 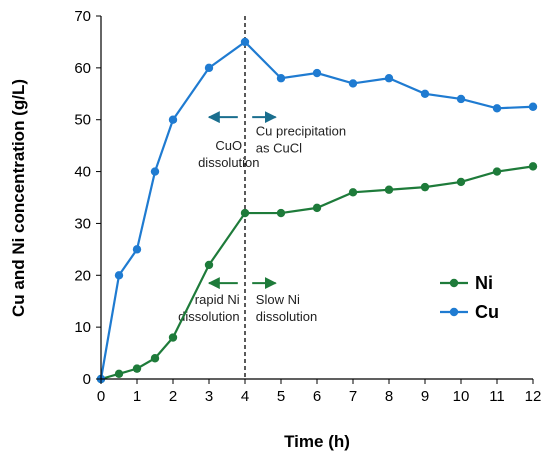 What do you see at coordinates (317, 396) in the screenshot?
I see `x-tick-label: 6` at bounding box center [317, 396].